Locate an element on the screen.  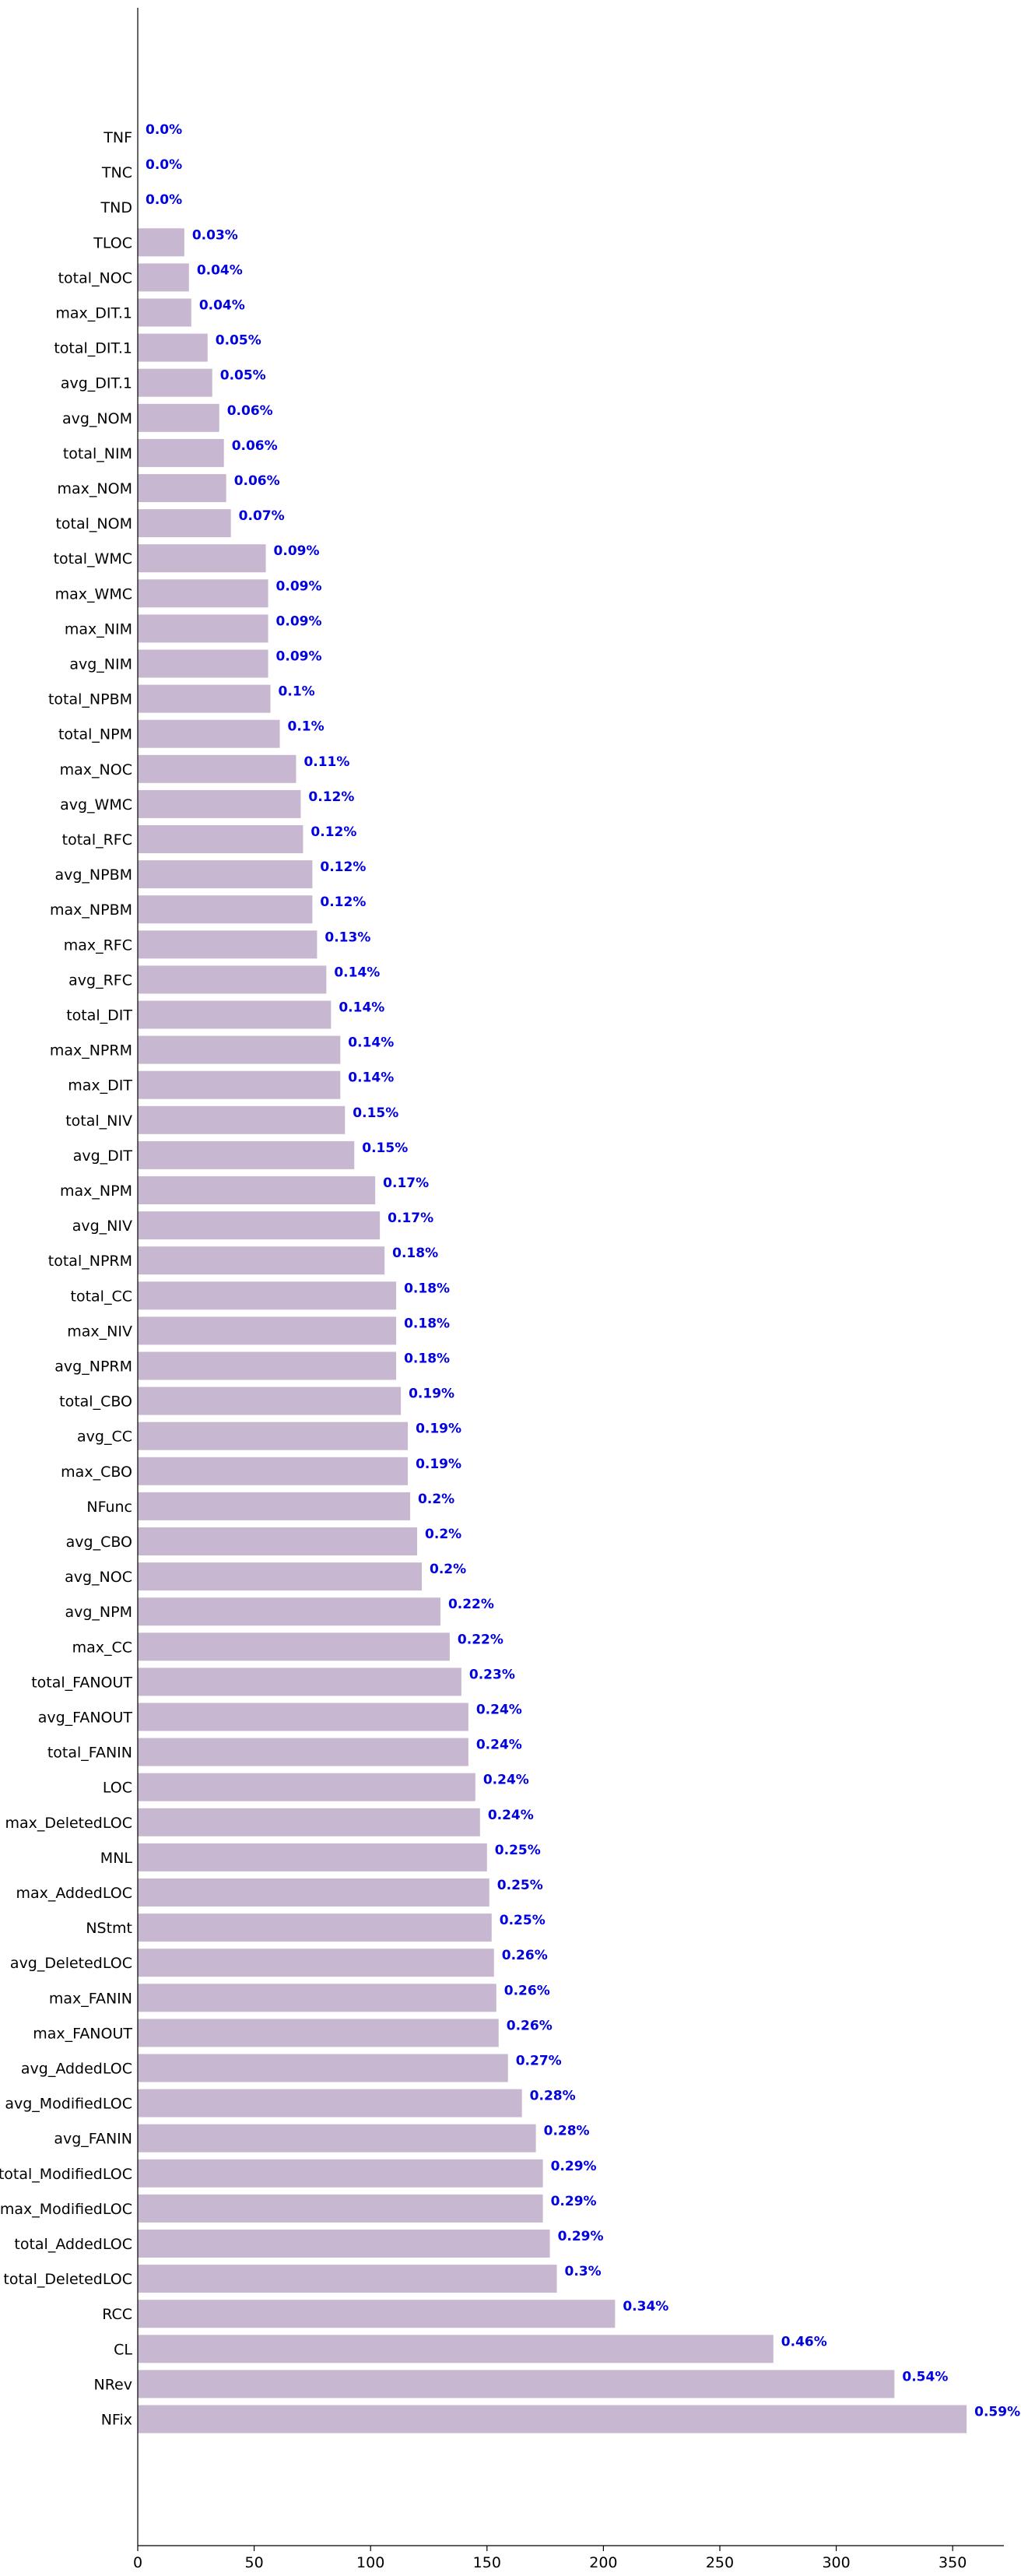
category-label: total_CBO is located at coordinates (95, 1402).